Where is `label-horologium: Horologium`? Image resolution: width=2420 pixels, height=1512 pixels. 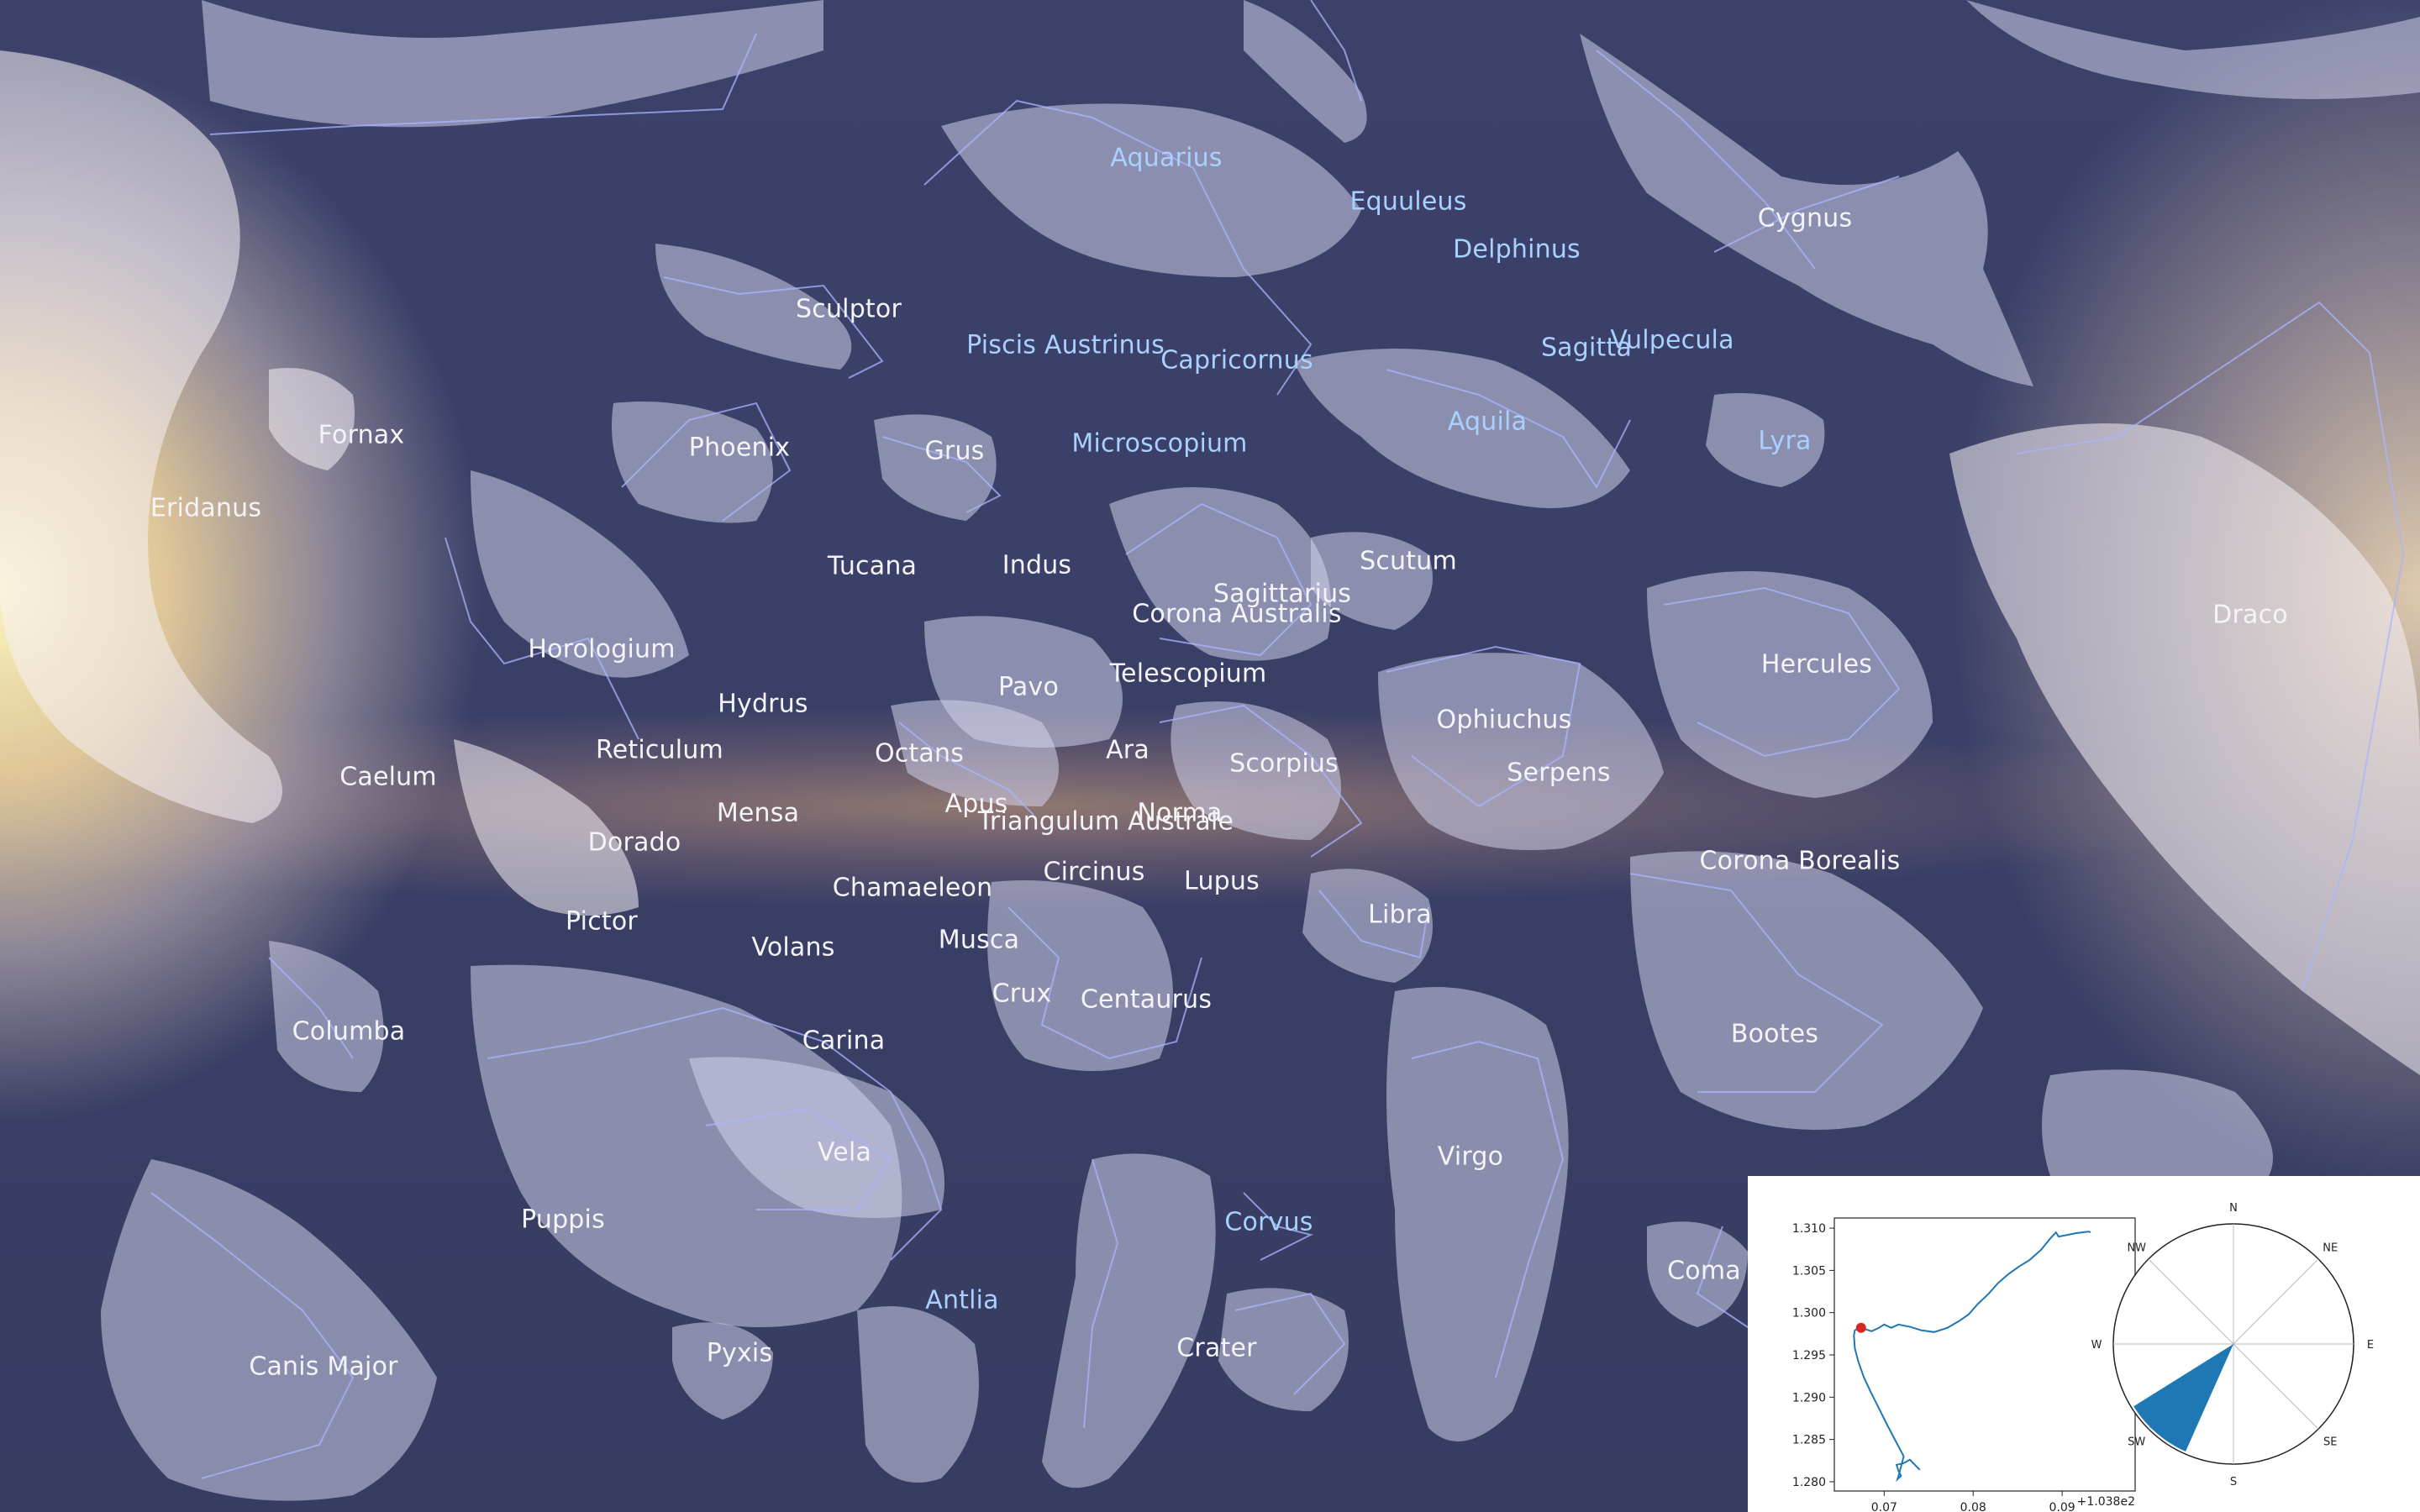
label-horologium: Horologium is located at coordinates (602, 649).